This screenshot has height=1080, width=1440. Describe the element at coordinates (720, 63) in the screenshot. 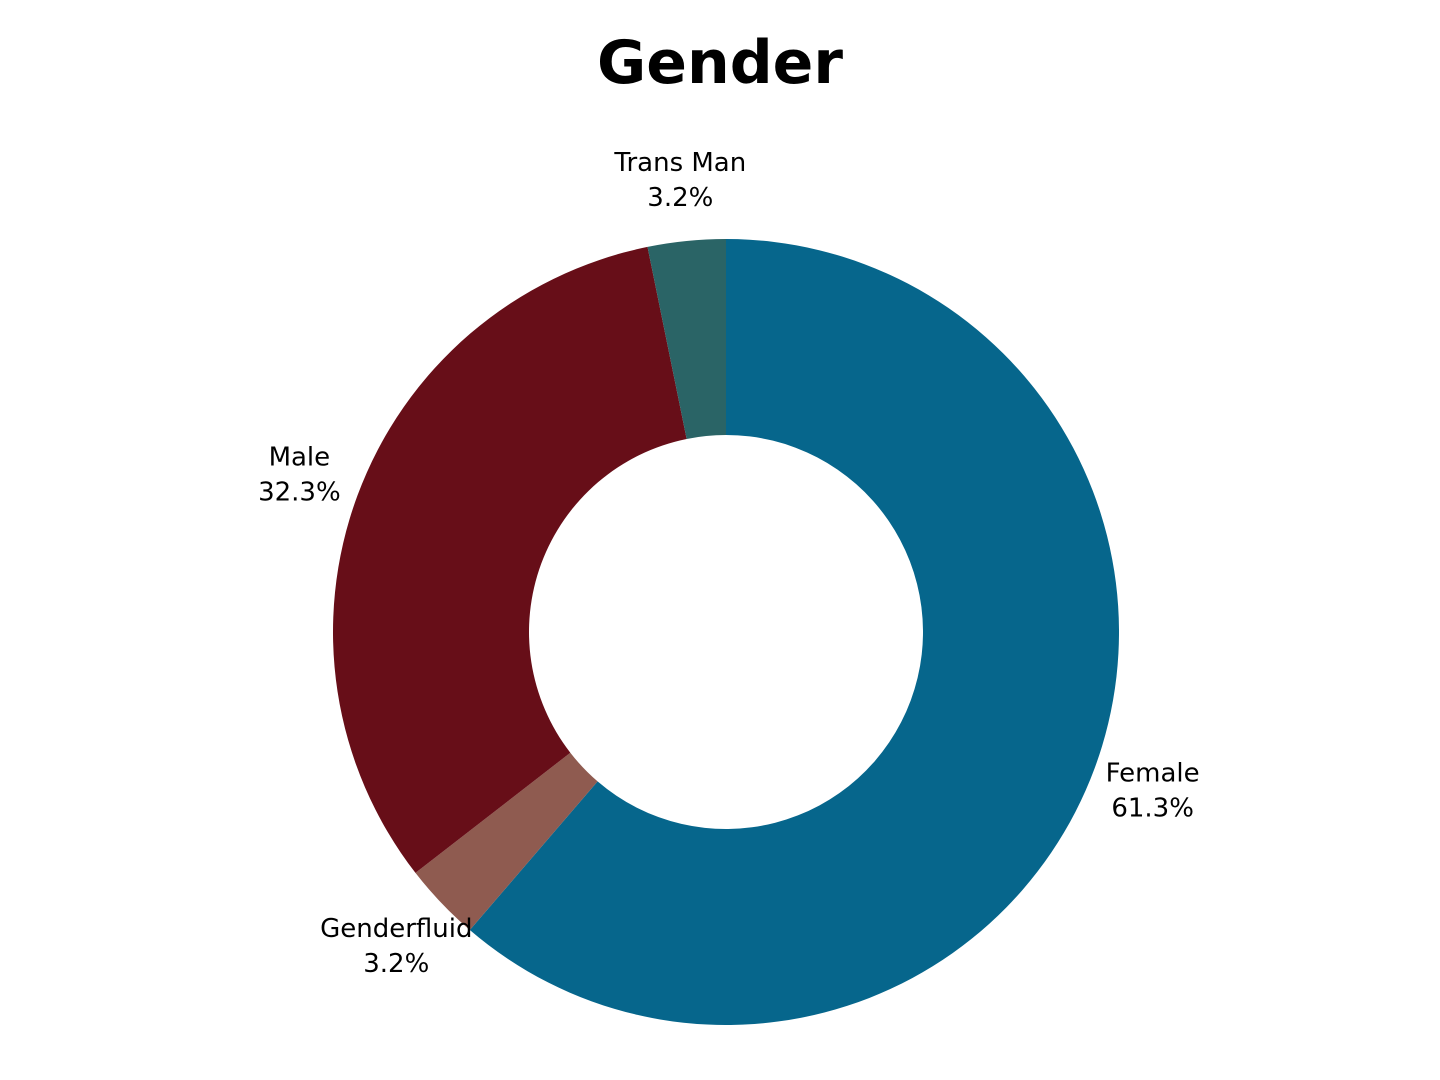

I see `chart-title: Gender` at that location.